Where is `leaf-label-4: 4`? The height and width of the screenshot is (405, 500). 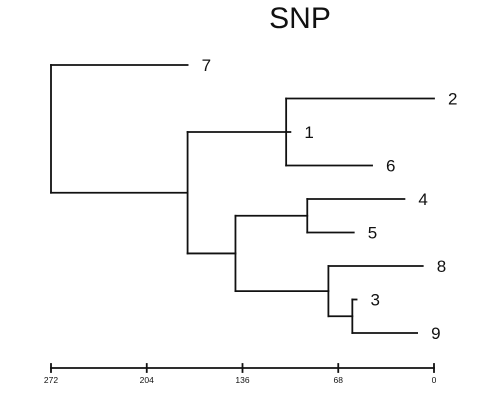 leaf-label-4: 4 is located at coordinates (422, 199).